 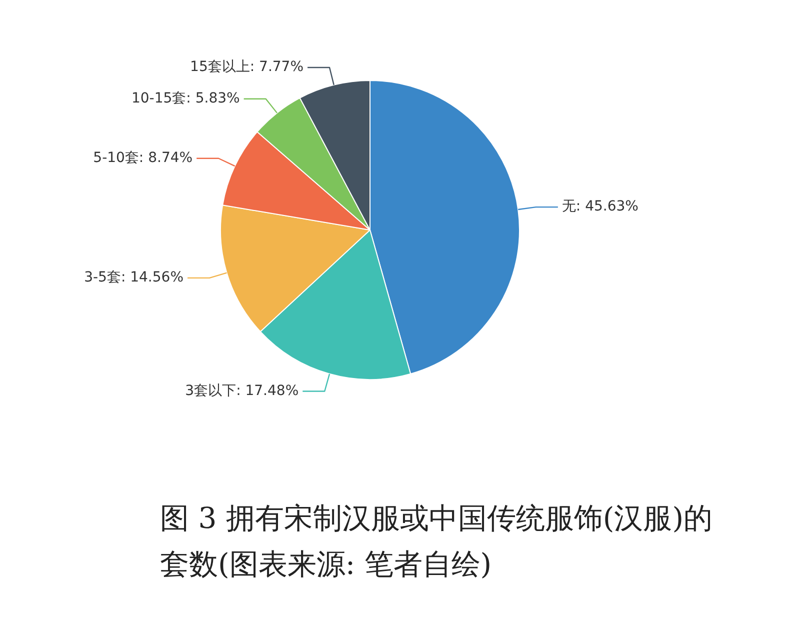 What do you see at coordinates (437, 541) in the screenshot?
I see `caption: 图 3 拥有宋制汉服或中国传统服饰(汉服)的套数(图表来源: 笔者自绘)` at bounding box center [437, 541].